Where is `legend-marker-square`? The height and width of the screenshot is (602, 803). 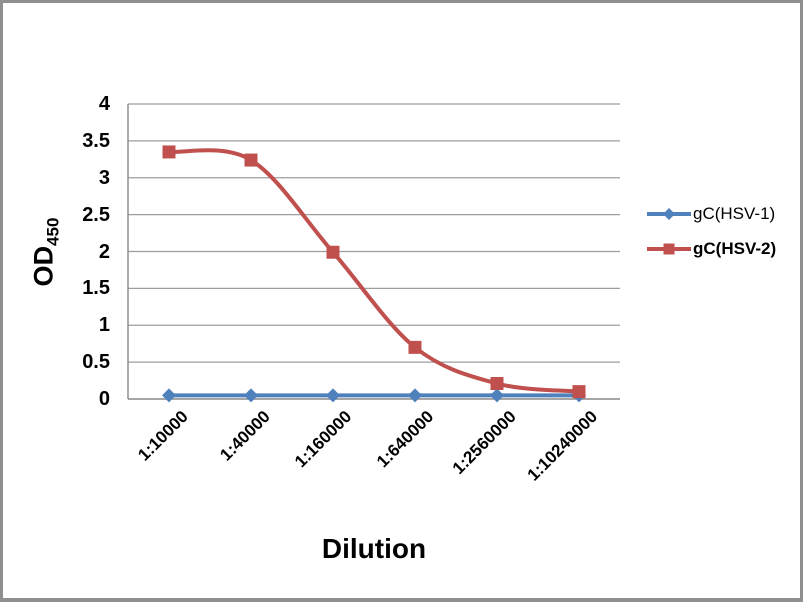 legend-marker-square is located at coordinates (669, 248).